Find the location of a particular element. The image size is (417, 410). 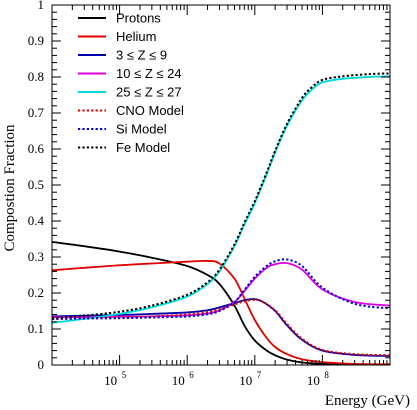

legend-label-3-z-9: 3 ≤ Z ≤ 9 is located at coordinates (141, 55).